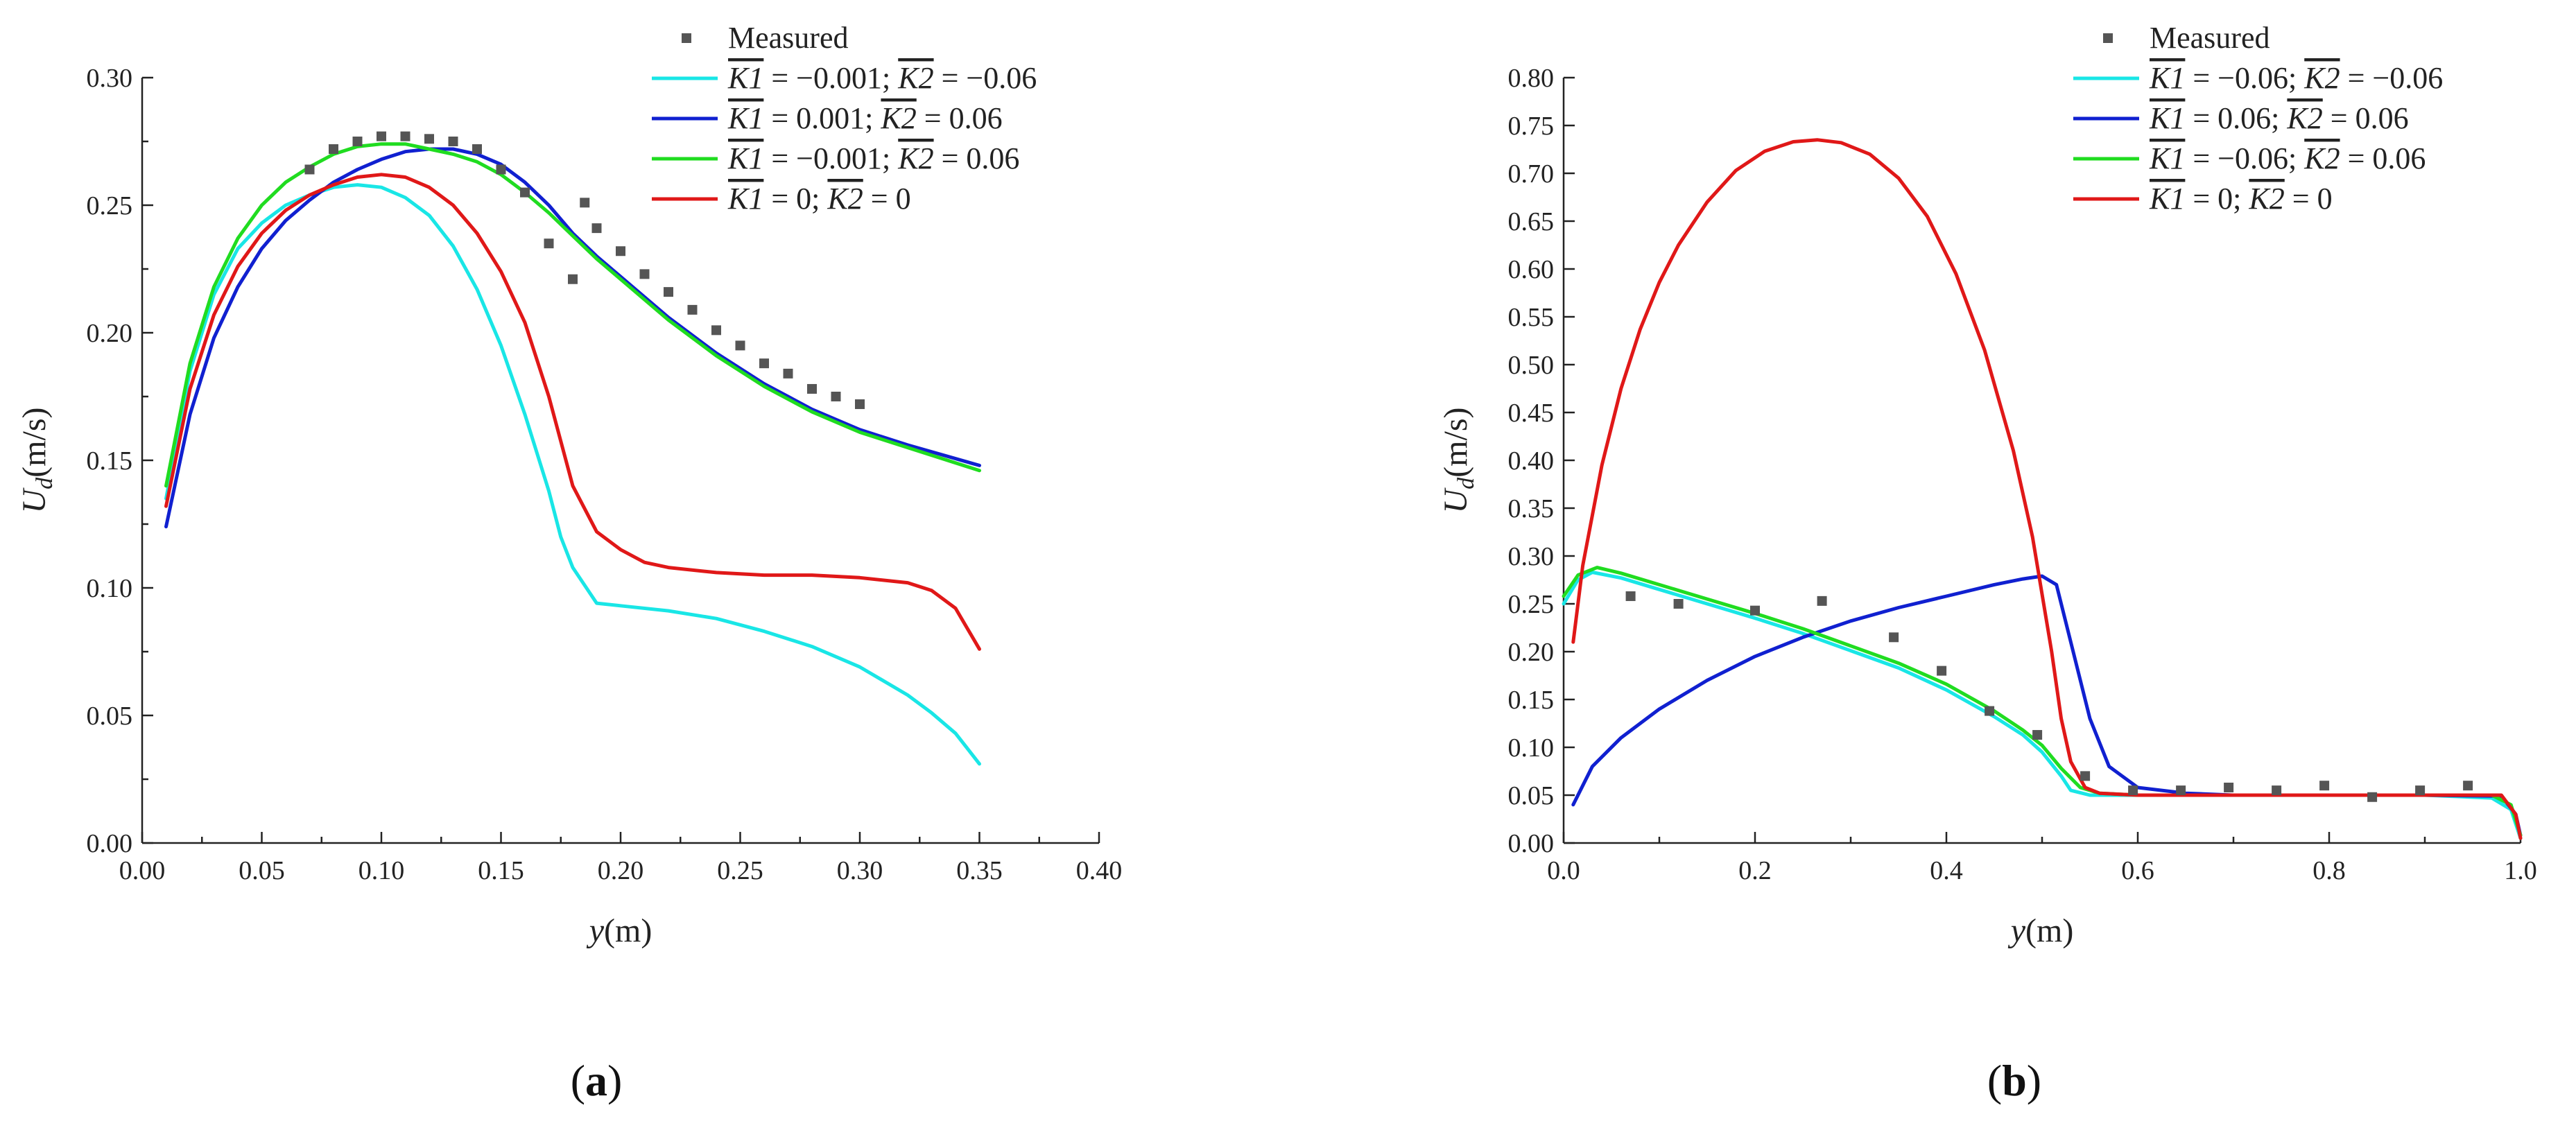 The image size is (2576, 1130). What do you see at coordinates (2520, 870) in the screenshot?
I see `x-tick-label: 1.0` at bounding box center [2520, 870].